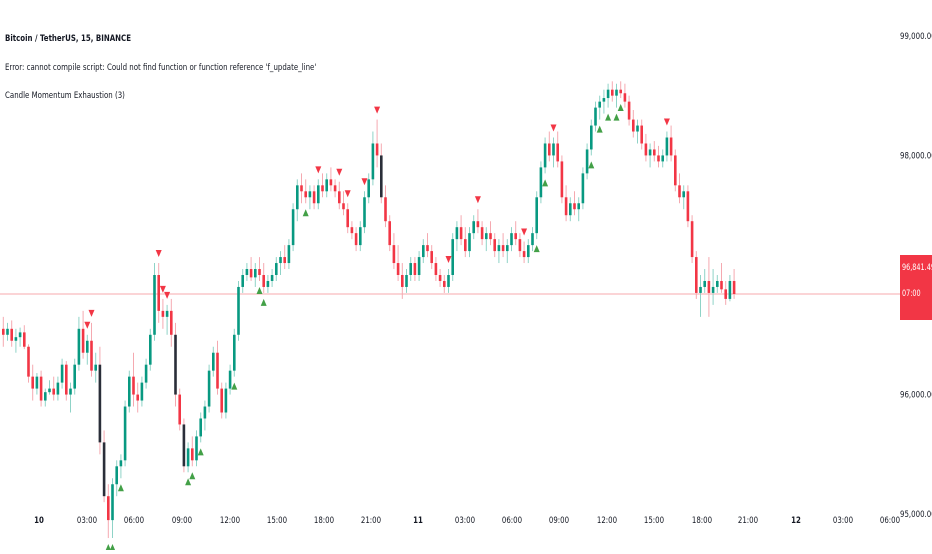 Image resolution: width=932 pixels, height=554 pixels. Describe the element at coordinates (230, 520) in the screenshot. I see `x-tick-label: 12:00` at that location.